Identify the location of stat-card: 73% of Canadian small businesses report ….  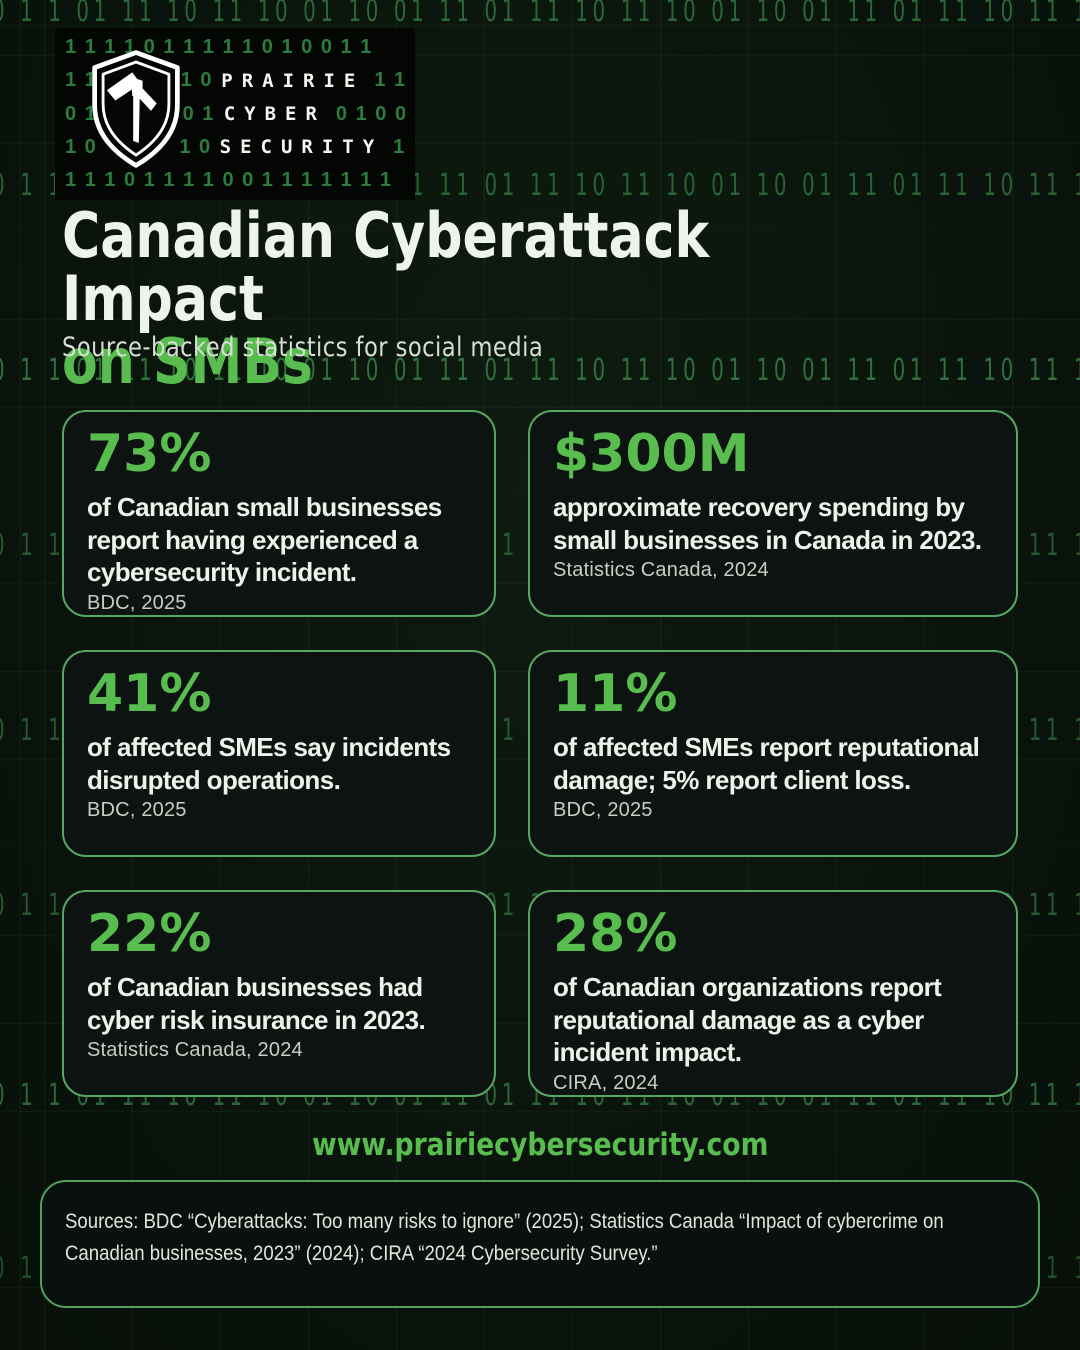
(279, 513).